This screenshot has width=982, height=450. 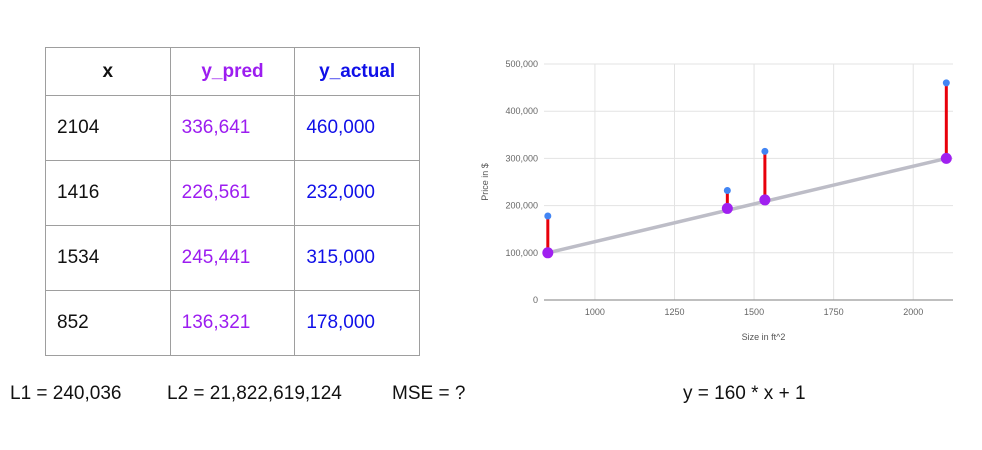 What do you see at coordinates (764, 337) in the screenshot?
I see `x-axis-title: Size in ft^2` at bounding box center [764, 337].